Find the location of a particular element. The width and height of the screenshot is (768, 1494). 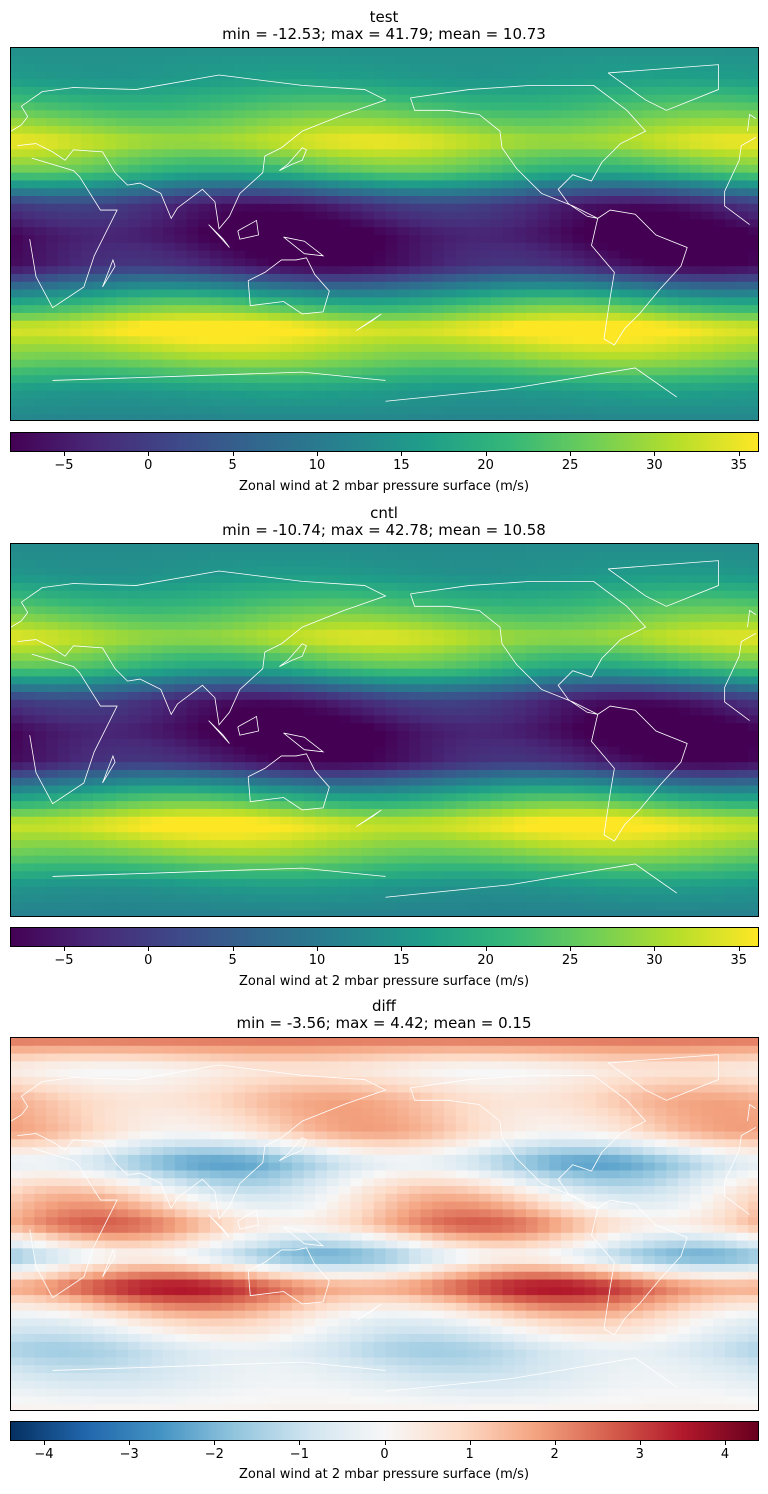

colorbar-tick-mark is located at coordinates (739, 454).